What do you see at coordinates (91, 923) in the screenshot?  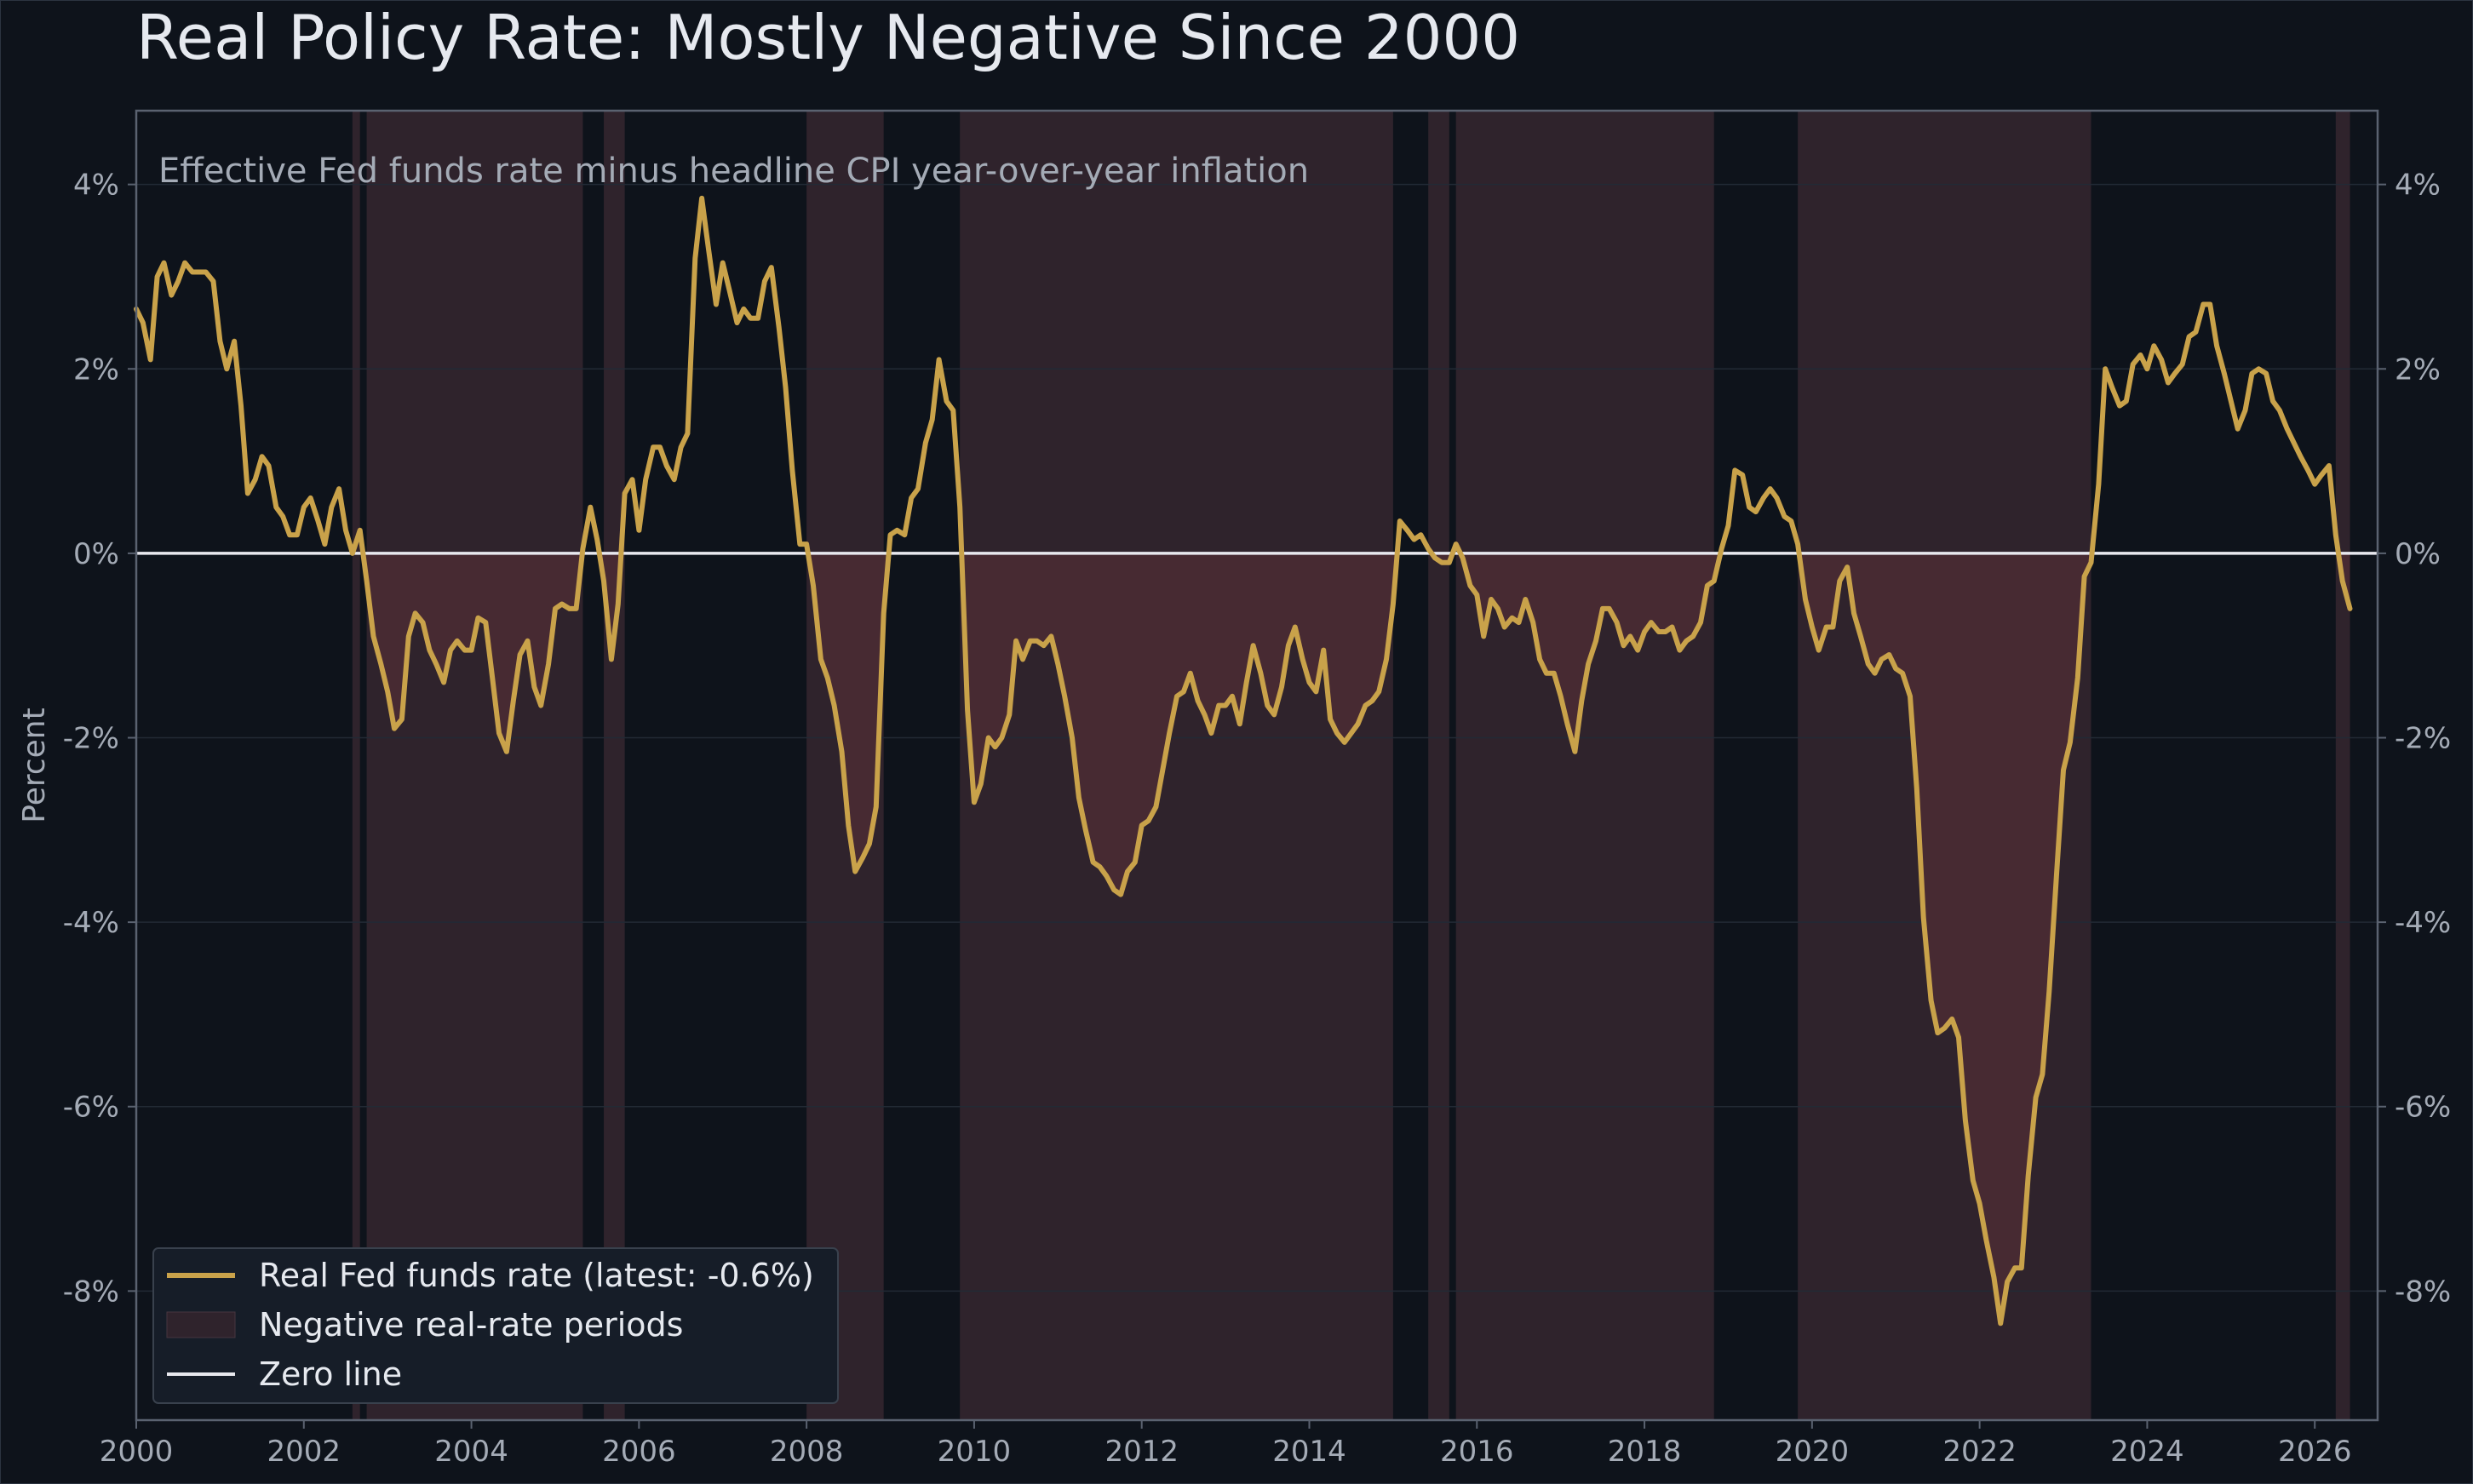 I see `y-tick-label-left-4: -4%` at bounding box center [91, 923].